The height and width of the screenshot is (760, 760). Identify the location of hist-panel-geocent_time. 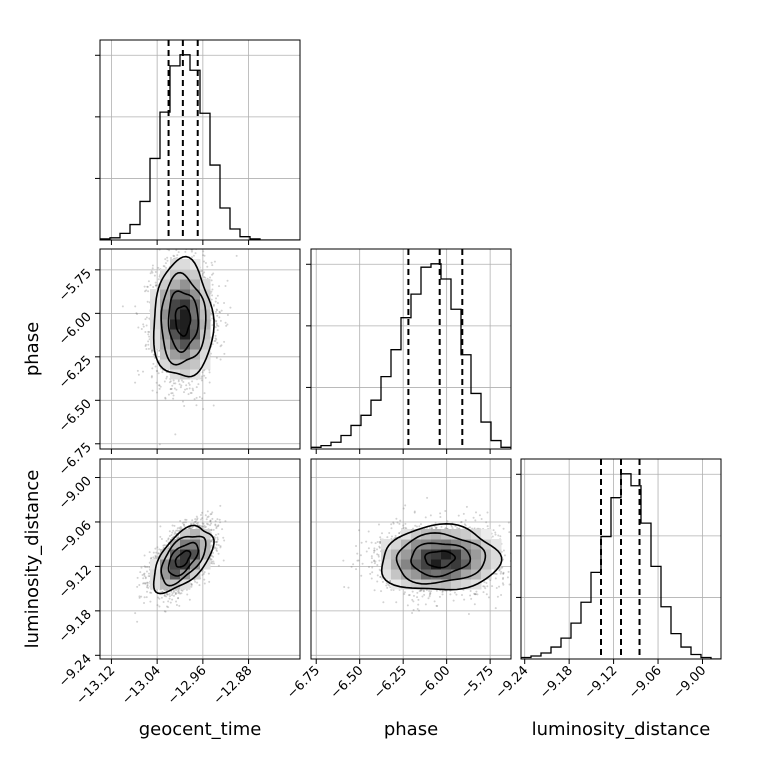
(200, 140).